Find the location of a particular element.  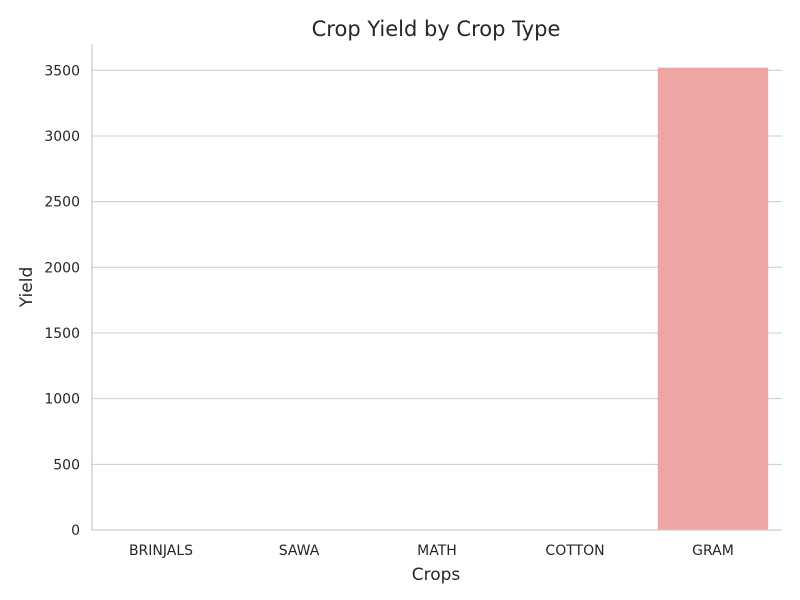

y-tick-label: 3500 is located at coordinates (62, 71).